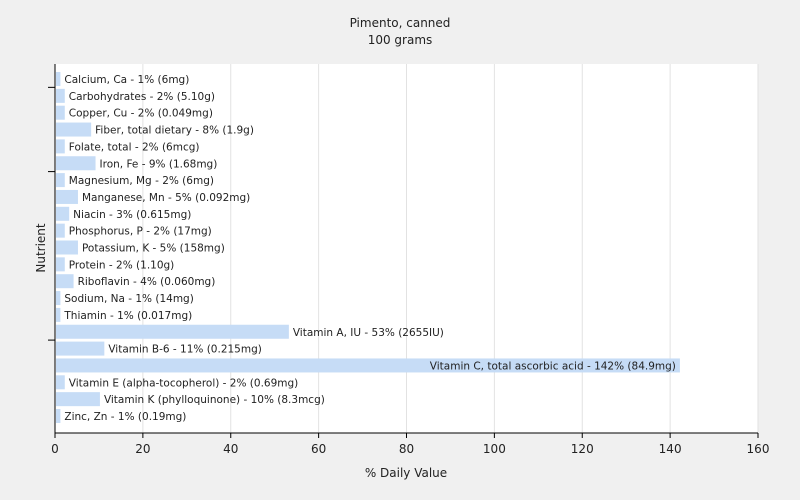  I want to click on x-tick-label: 40, so click(230, 449).